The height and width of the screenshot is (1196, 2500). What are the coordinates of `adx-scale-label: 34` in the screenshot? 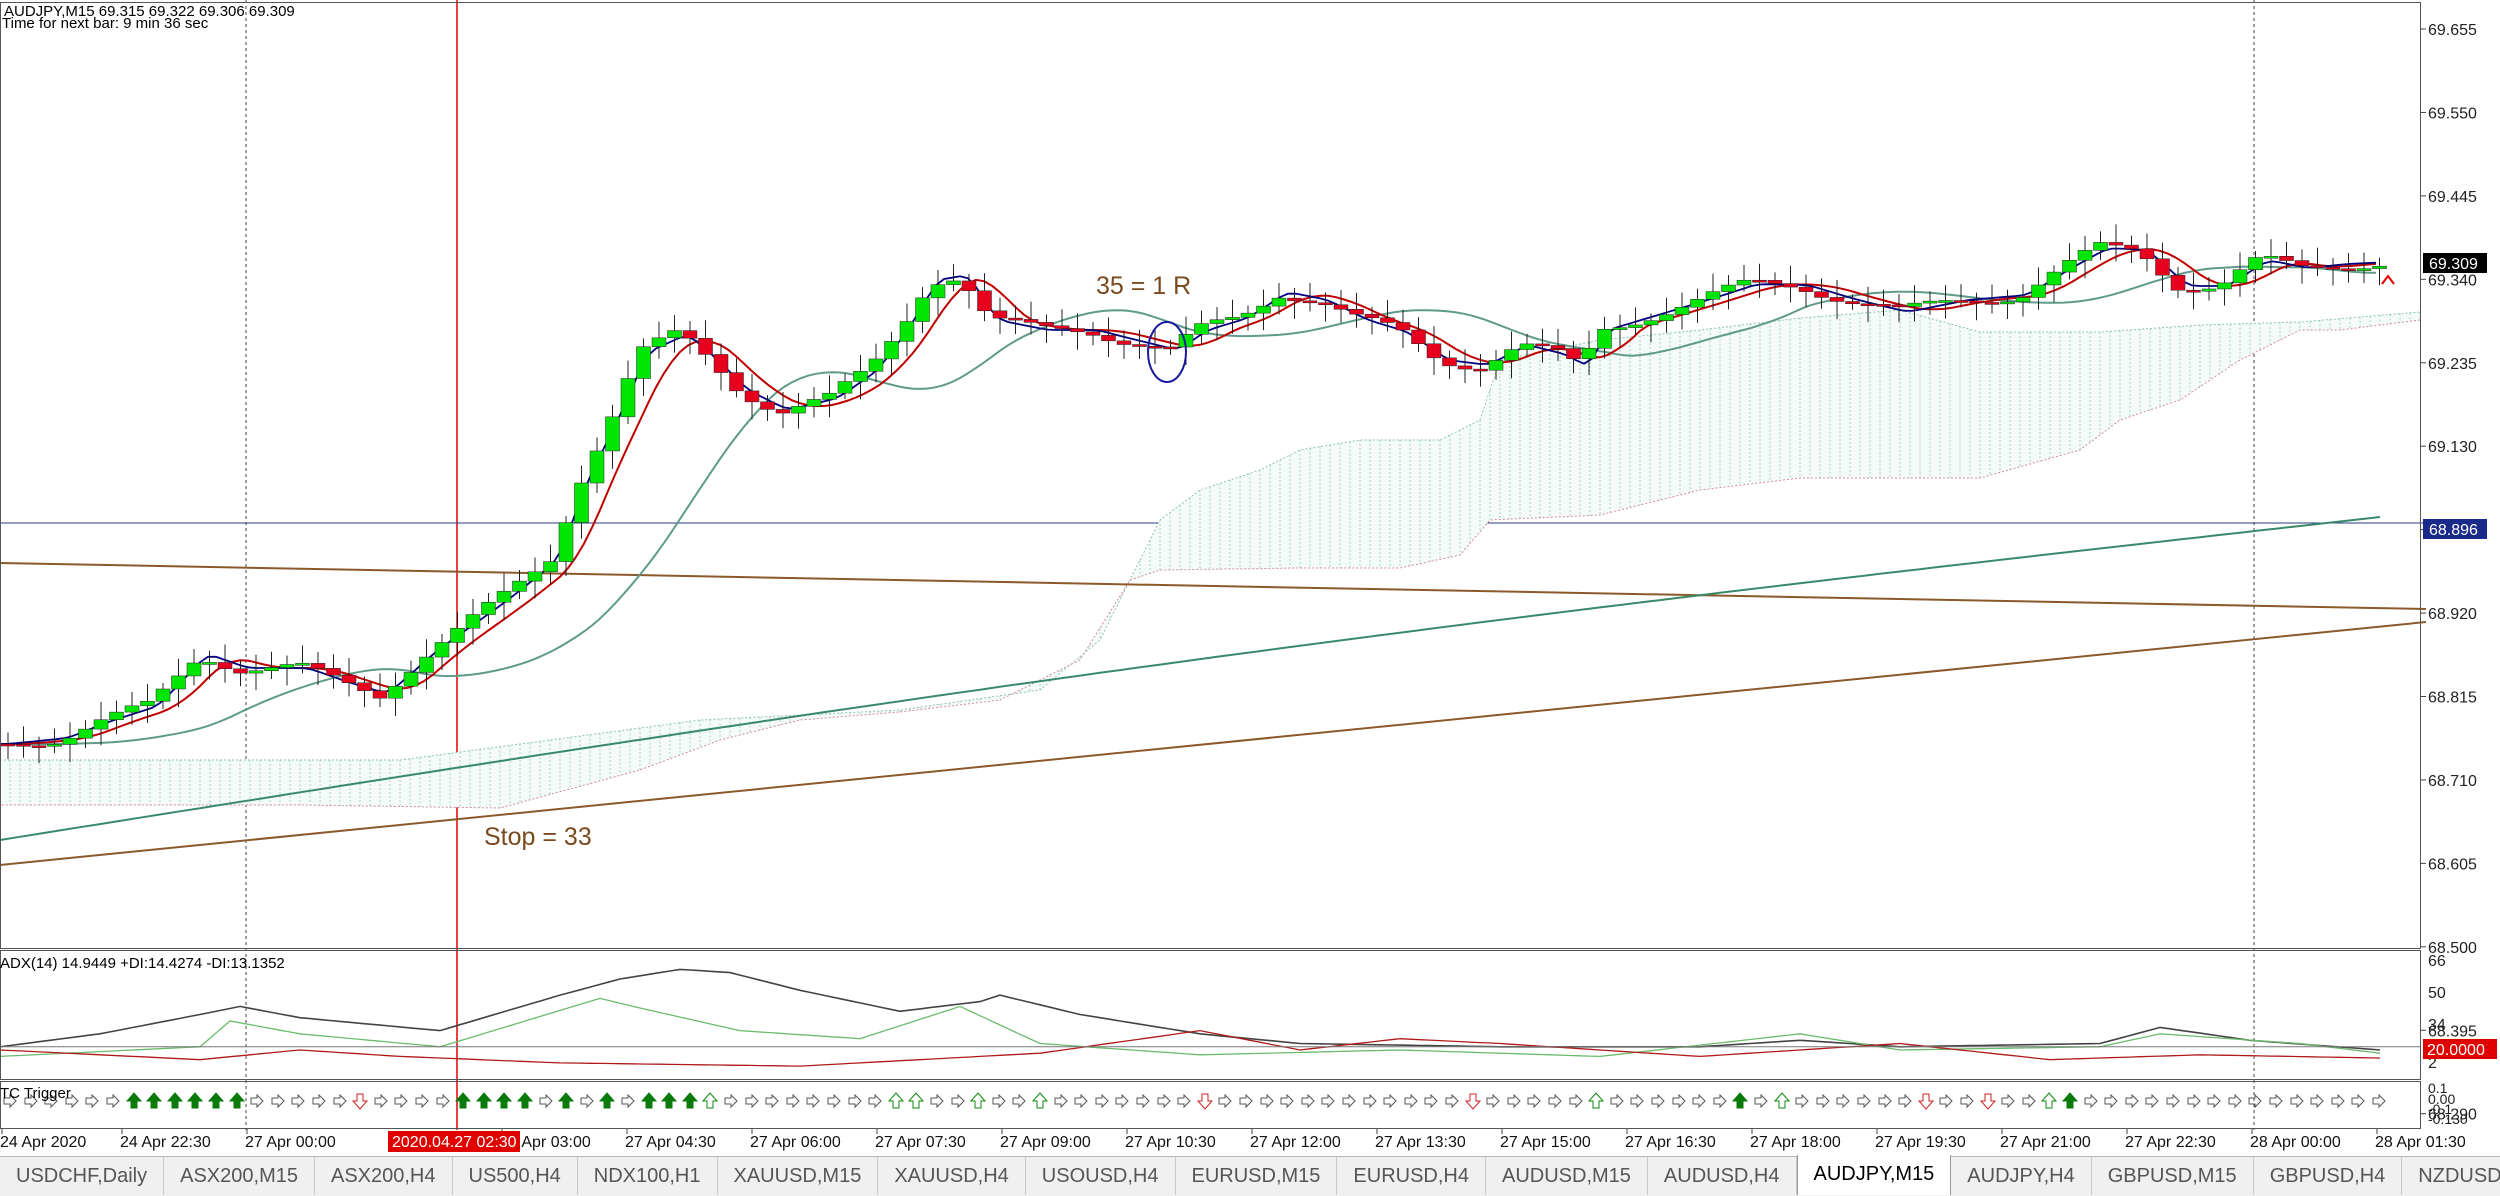 It's located at (2437, 1025).